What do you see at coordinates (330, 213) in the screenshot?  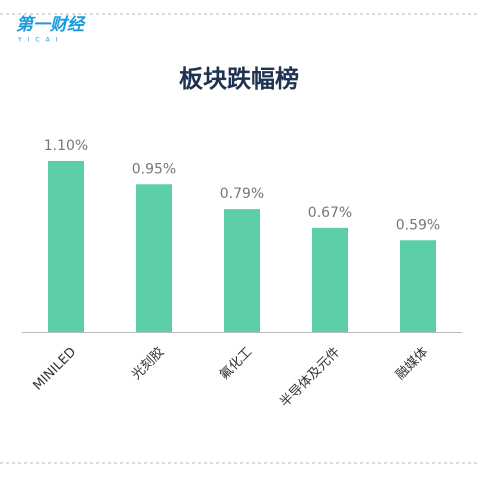 I see `value-label: 0.67%` at bounding box center [330, 213].